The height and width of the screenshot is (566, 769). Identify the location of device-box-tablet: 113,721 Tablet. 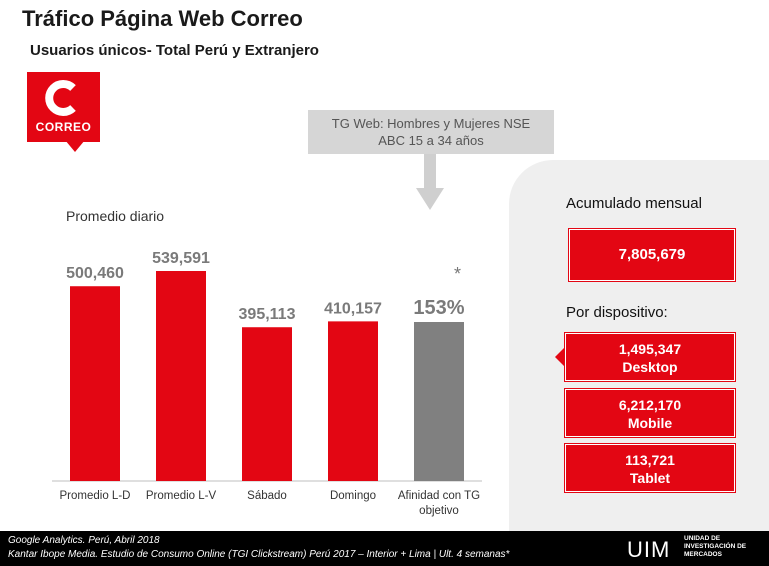
(650, 468).